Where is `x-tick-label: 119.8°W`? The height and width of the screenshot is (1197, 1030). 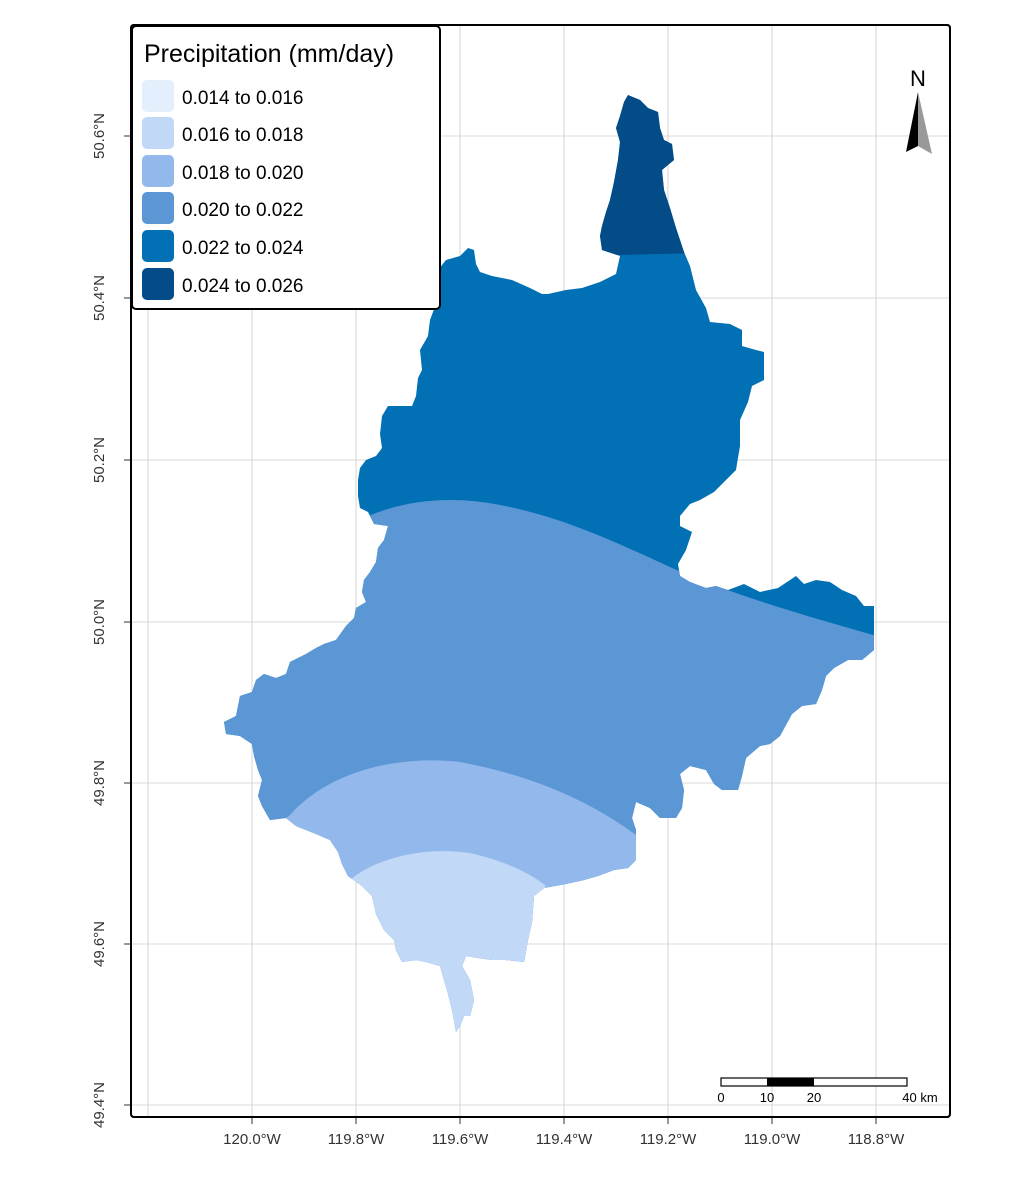 x-tick-label: 119.8°W is located at coordinates (356, 1139).